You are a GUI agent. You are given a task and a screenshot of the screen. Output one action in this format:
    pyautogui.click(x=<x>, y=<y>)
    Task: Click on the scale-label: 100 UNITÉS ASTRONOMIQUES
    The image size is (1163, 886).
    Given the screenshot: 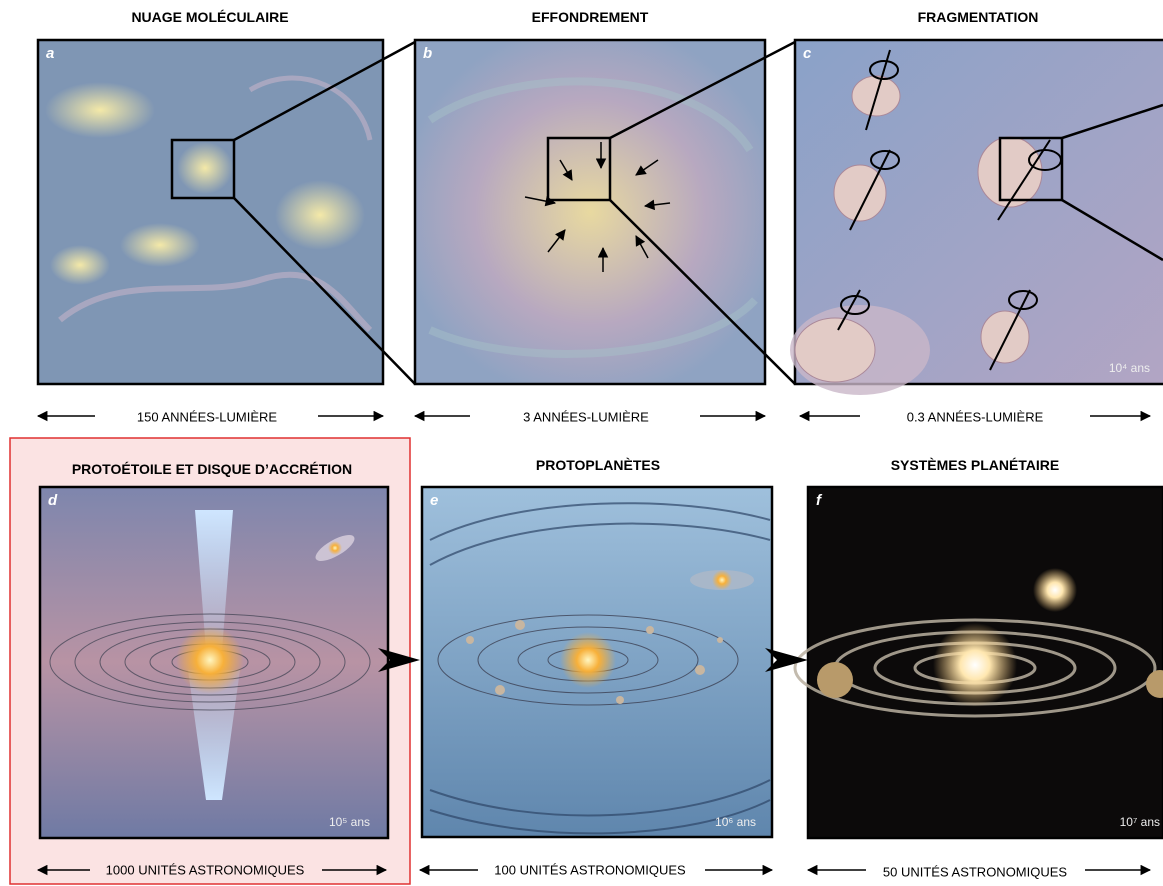 What is the action you would take?
    pyautogui.click(x=590, y=869)
    